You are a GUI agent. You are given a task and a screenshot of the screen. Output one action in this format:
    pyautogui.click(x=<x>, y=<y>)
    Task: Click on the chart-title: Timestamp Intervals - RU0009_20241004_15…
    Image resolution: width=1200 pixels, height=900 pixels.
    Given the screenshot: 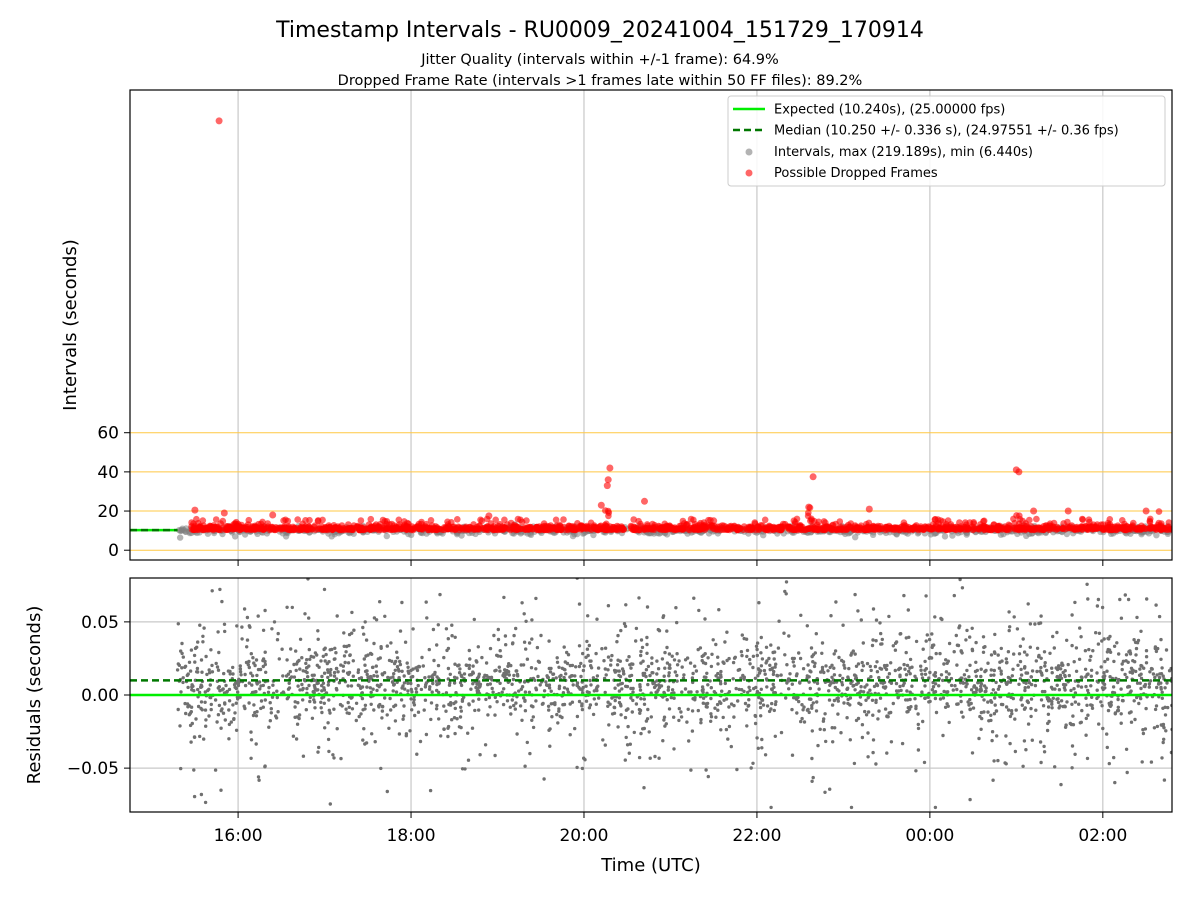 What is the action you would take?
    pyautogui.click(x=599, y=30)
    